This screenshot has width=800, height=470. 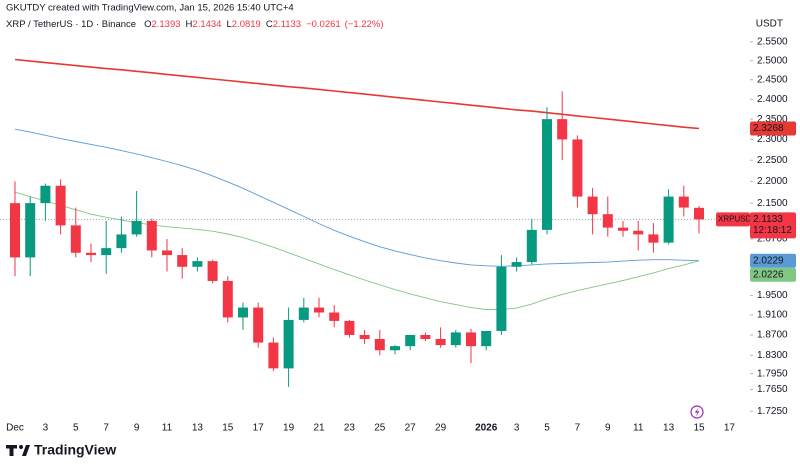 What do you see at coordinates (289, 428) in the screenshot?
I see `x-tick-label: 19` at bounding box center [289, 428].